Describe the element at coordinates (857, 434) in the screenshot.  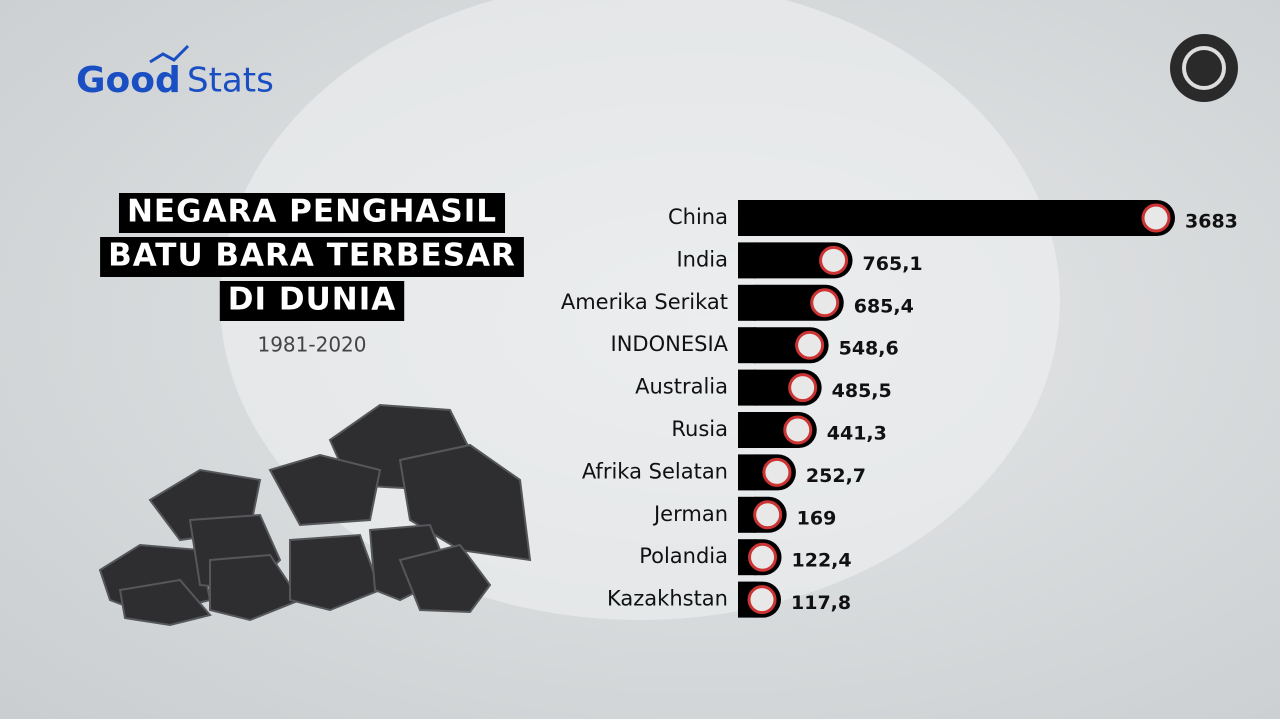
I see `value-label: 441,3` at that location.